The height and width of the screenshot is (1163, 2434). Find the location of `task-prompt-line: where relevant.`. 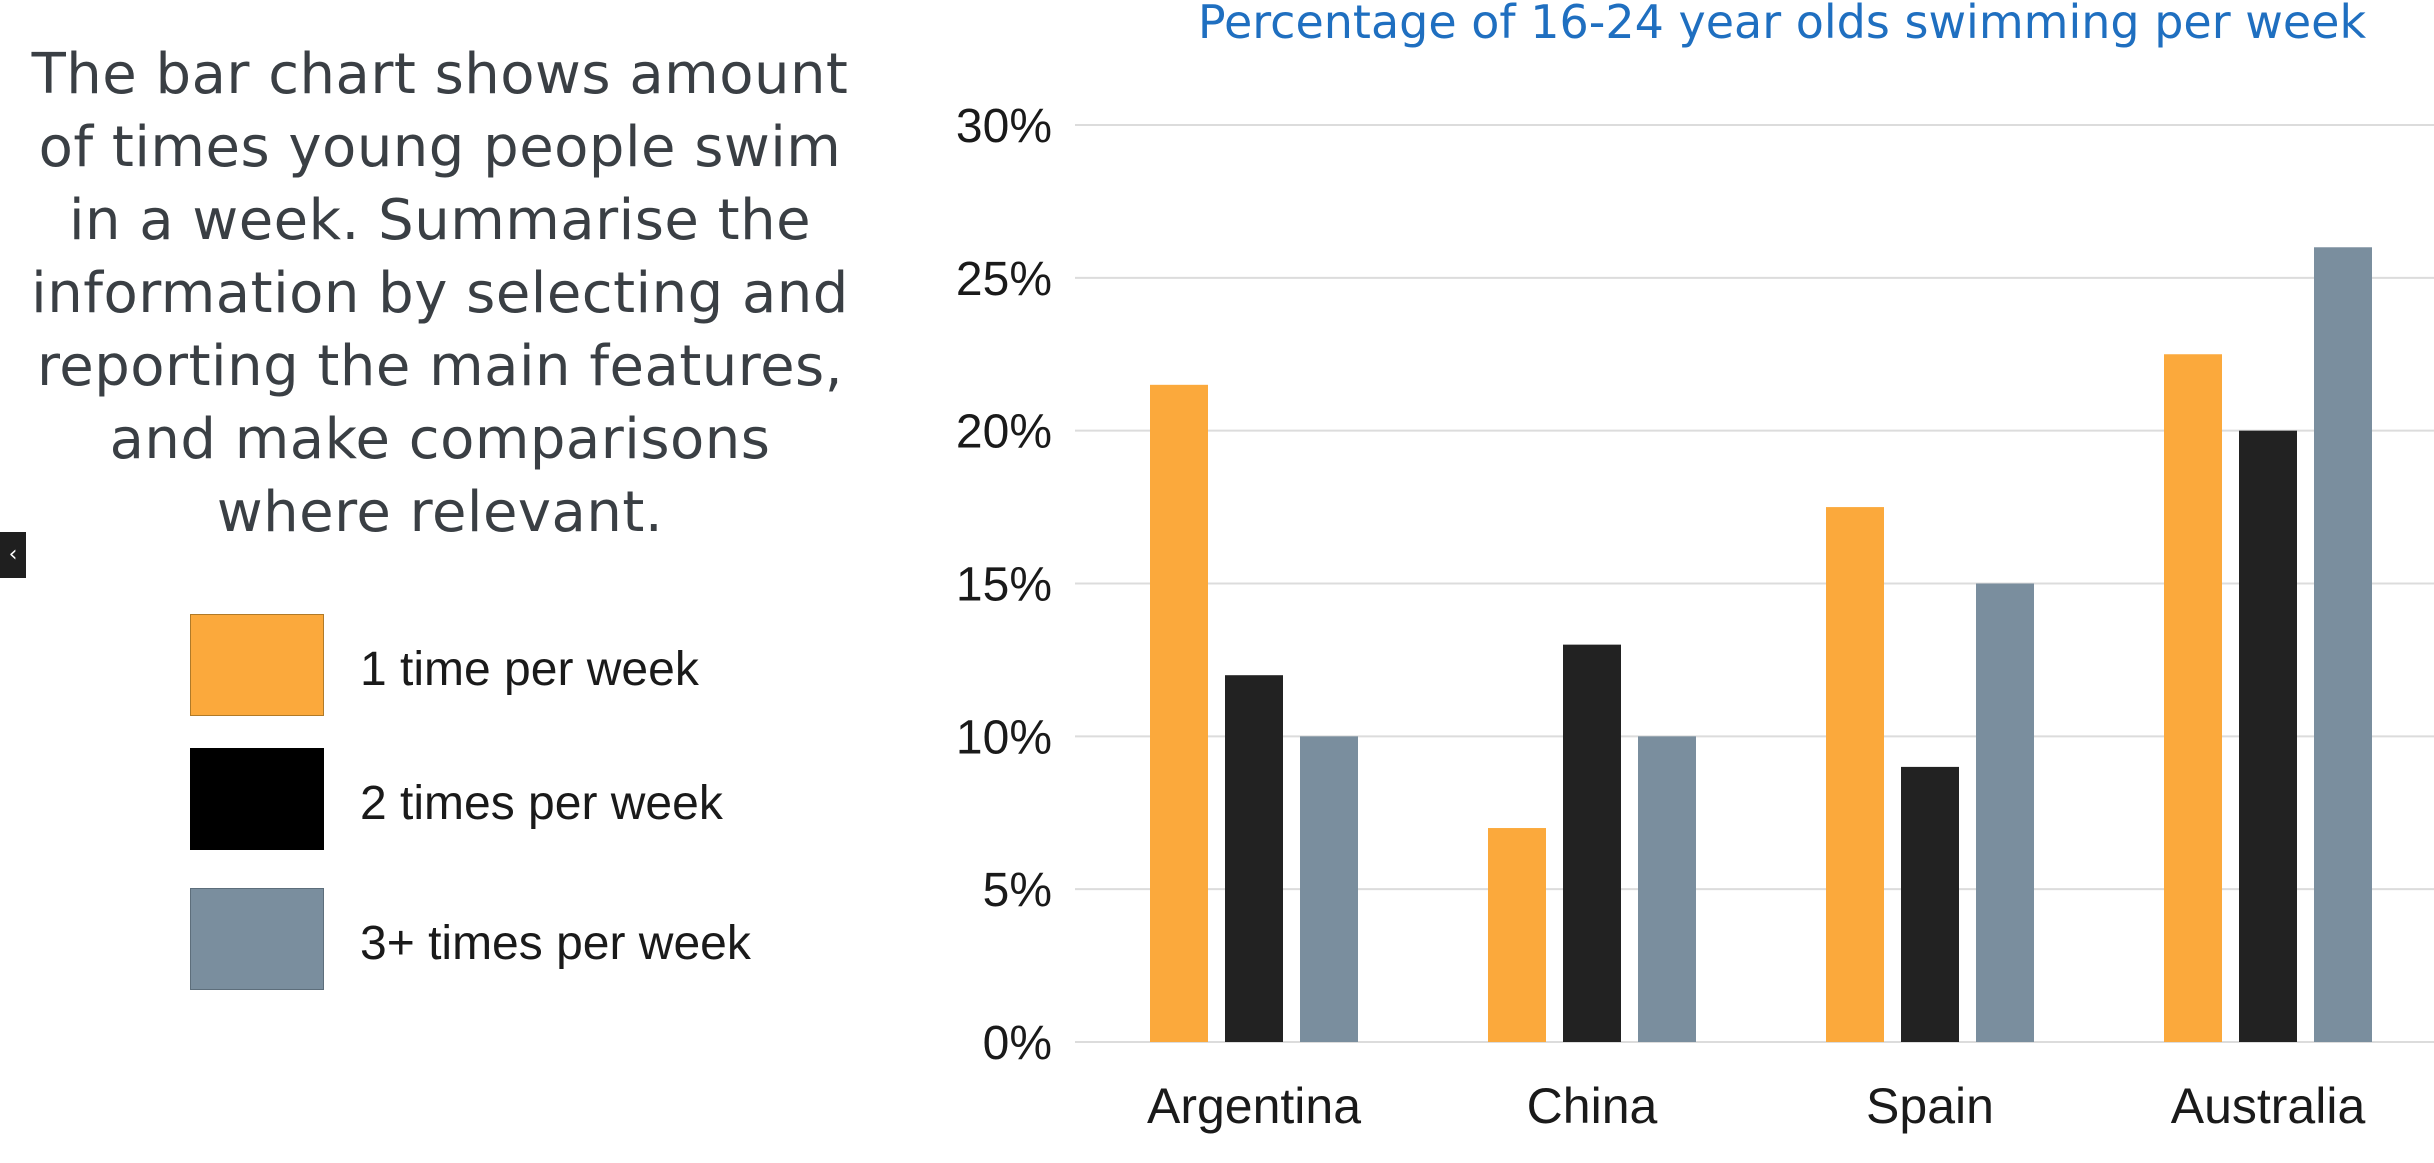

task-prompt-line: where relevant. is located at coordinates (440, 512).